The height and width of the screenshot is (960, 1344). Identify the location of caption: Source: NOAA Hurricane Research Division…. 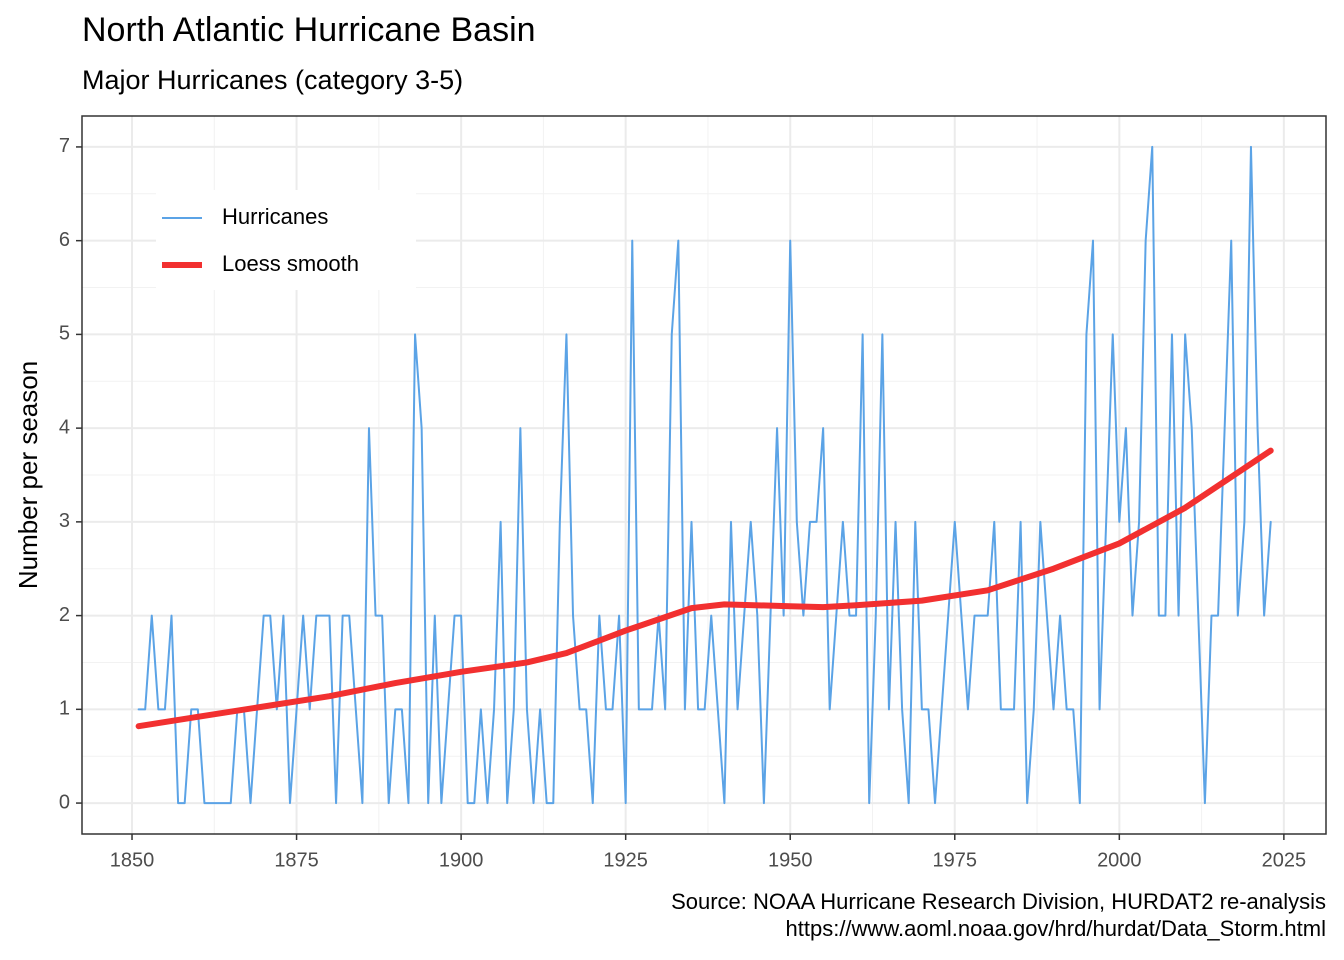
(998, 901).